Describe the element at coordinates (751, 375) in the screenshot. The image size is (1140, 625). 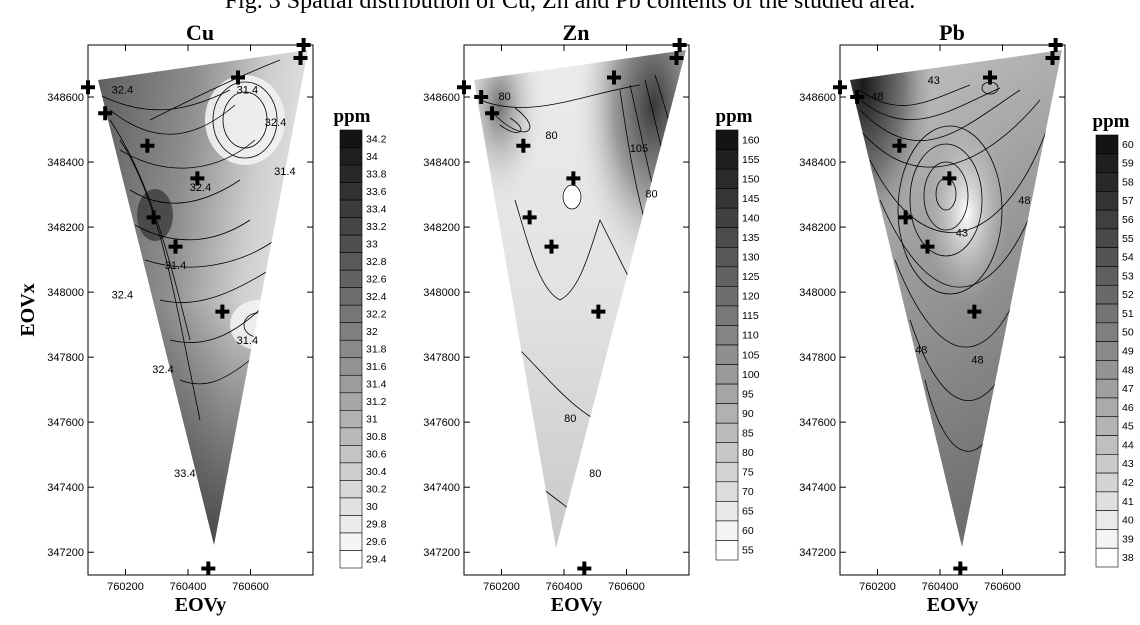
I see `colorbar-label: 100` at that location.